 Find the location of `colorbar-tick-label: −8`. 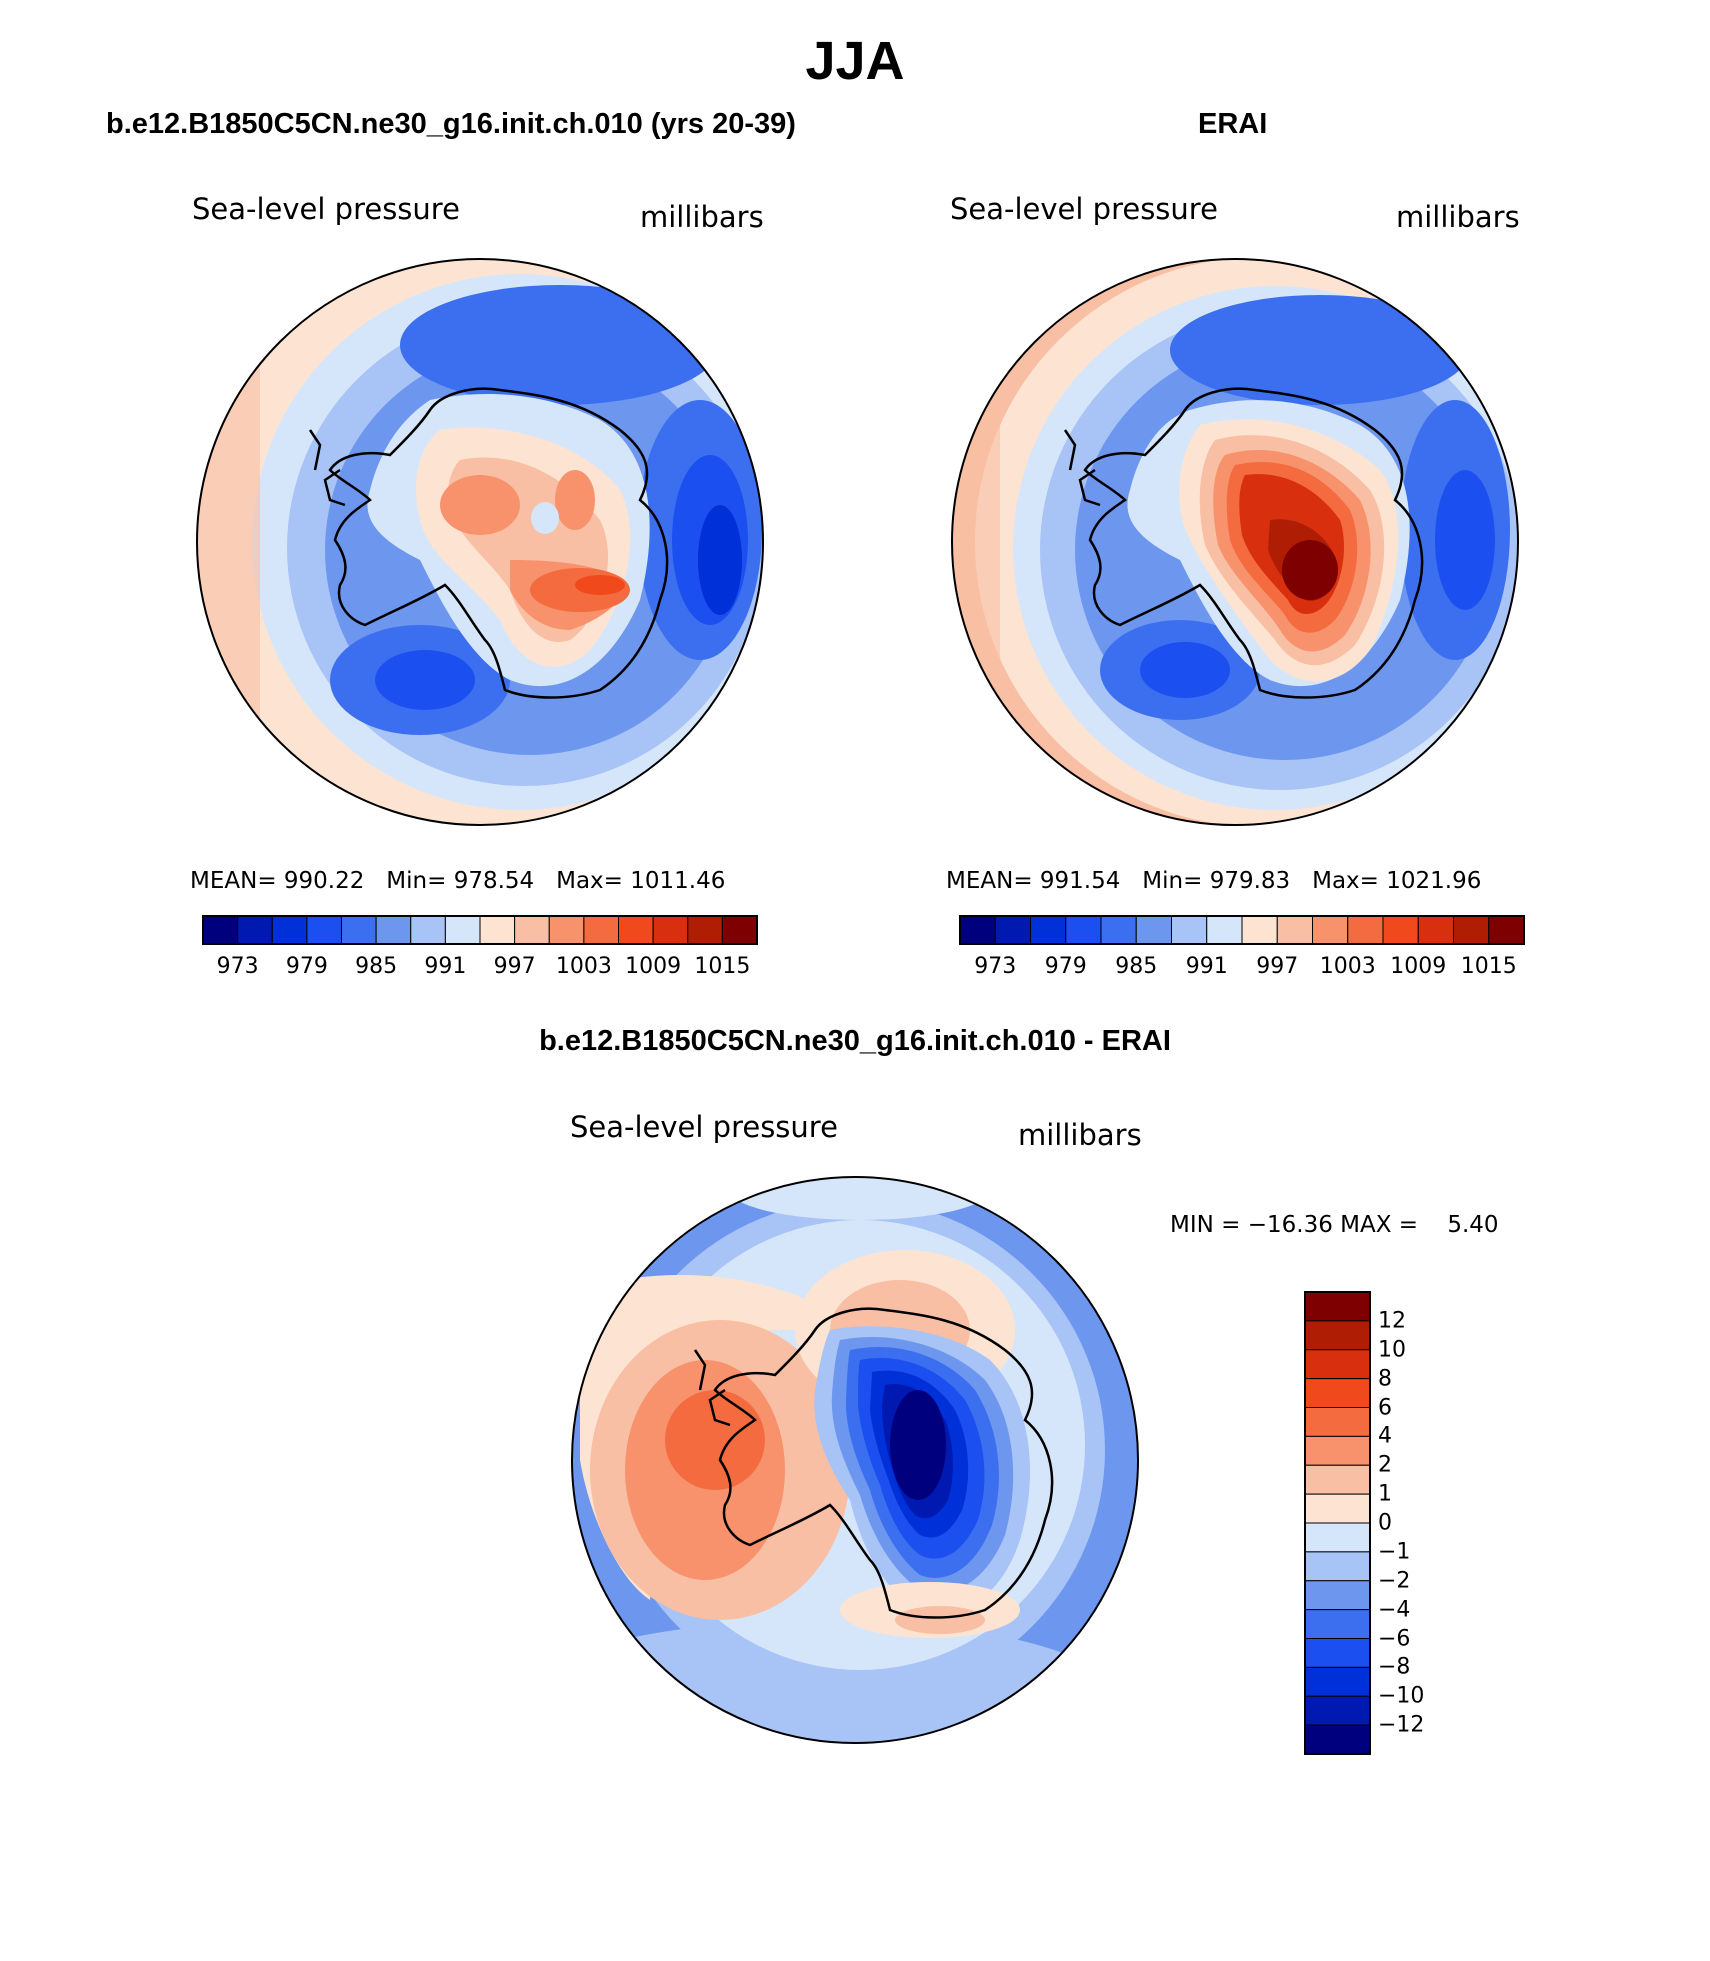

colorbar-tick-label: −8 is located at coordinates (1394, 1667).